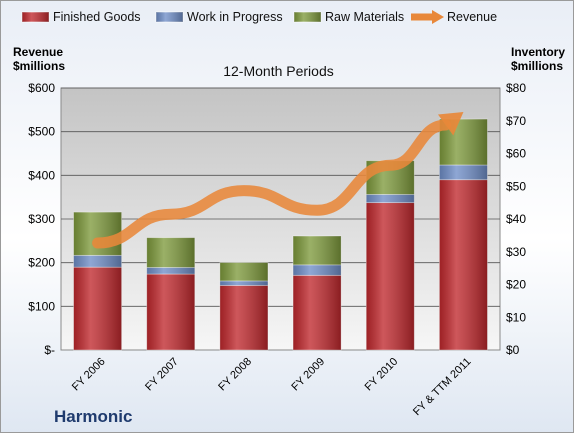  What do you see at coordinates (97, 17) in the screenshot?
I see `legend-label: Finished Goods` at bounding box center [97, 17].